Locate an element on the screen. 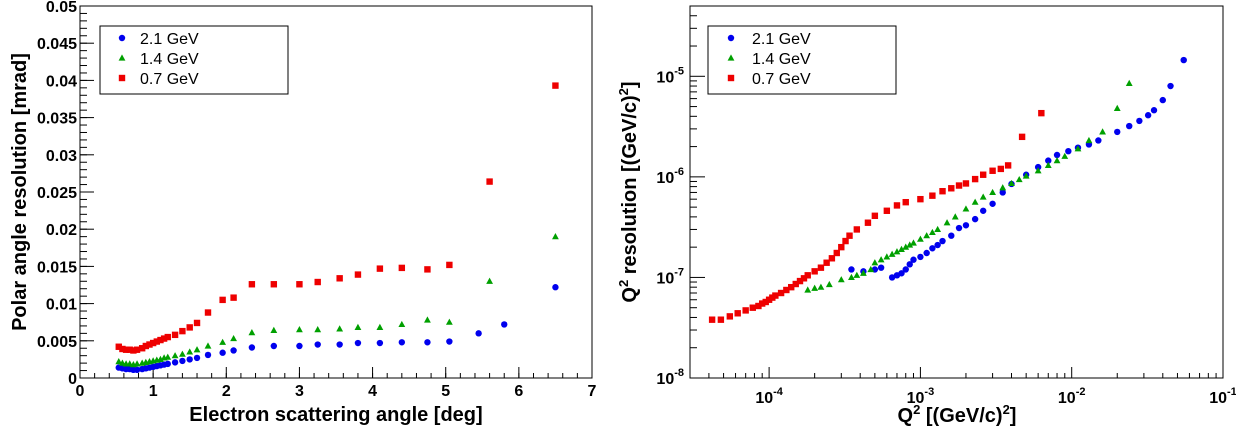 The width and height of the screenshot is (1236, 439). right-legend-label: 0.7 GeV is located at coordinates (781, 79).